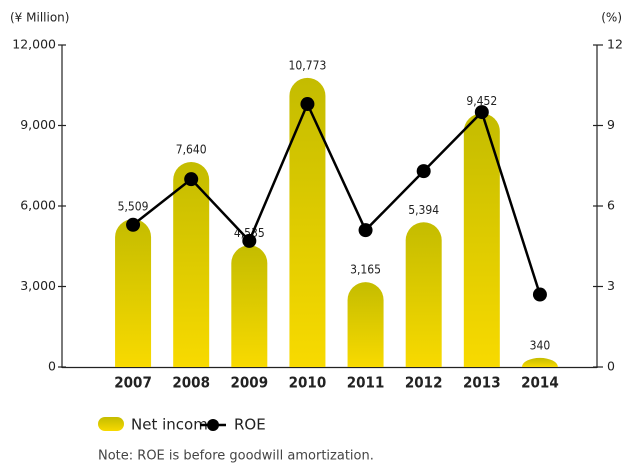  I want to click on y2-tick-label: 3, so click(611, 285).